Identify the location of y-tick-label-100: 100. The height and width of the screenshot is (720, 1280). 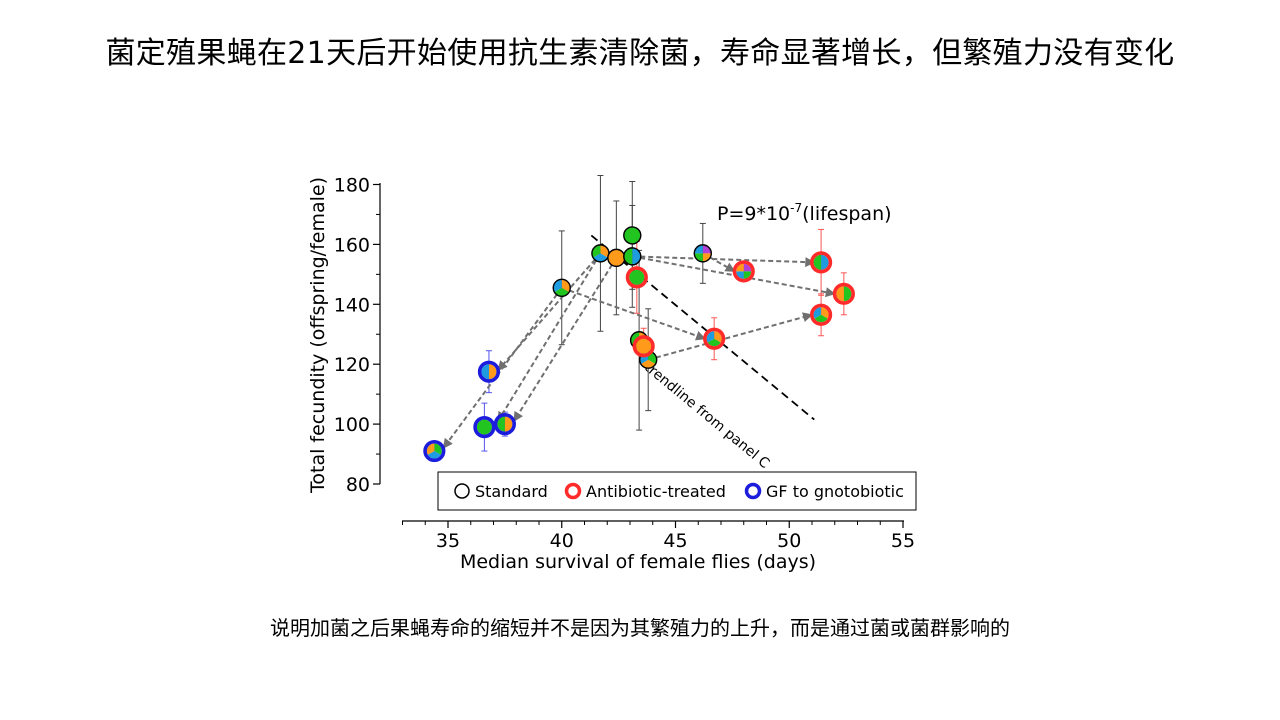
(352, 425).